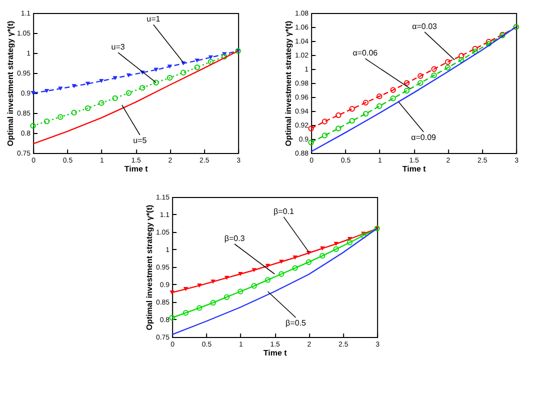 The height and width of the screenshot is (399, 559). Describe the element at coordinates (153, 19) in the screenshot. I see `annotation: u=1` at that location.